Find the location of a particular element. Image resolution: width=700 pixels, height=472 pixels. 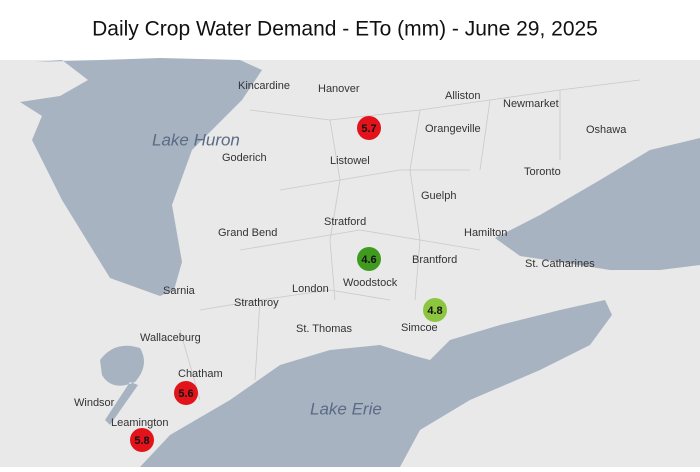

place-label: Alliston is located at coordinates (462, 96).